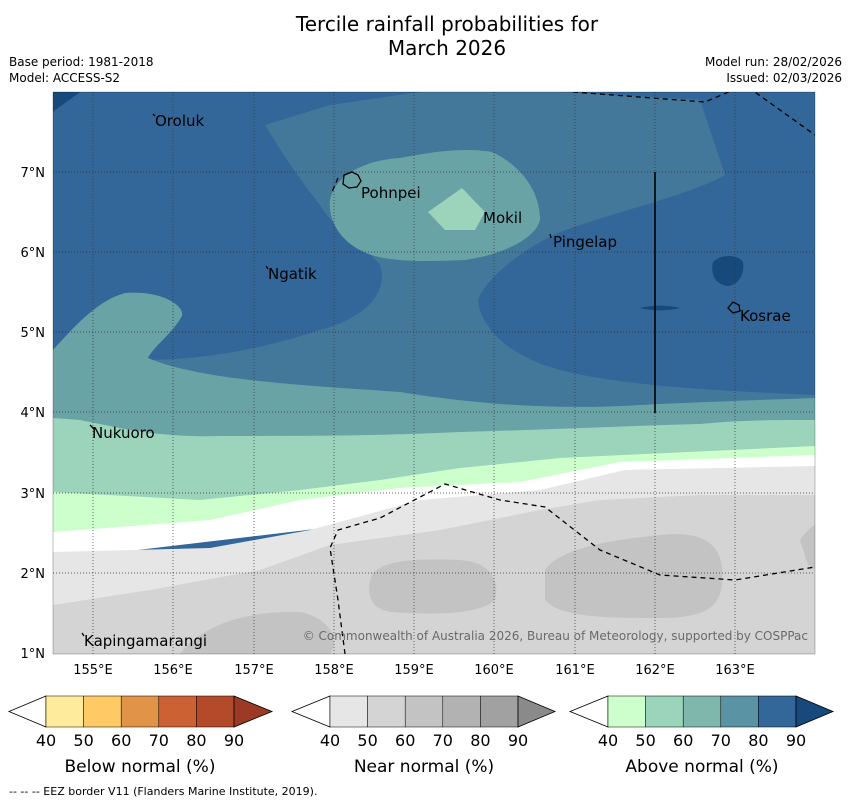  Describe the element at coordinates (784, 78) in the screenshot. I see `issued-date: Issued: 02/03/2026` at that location.